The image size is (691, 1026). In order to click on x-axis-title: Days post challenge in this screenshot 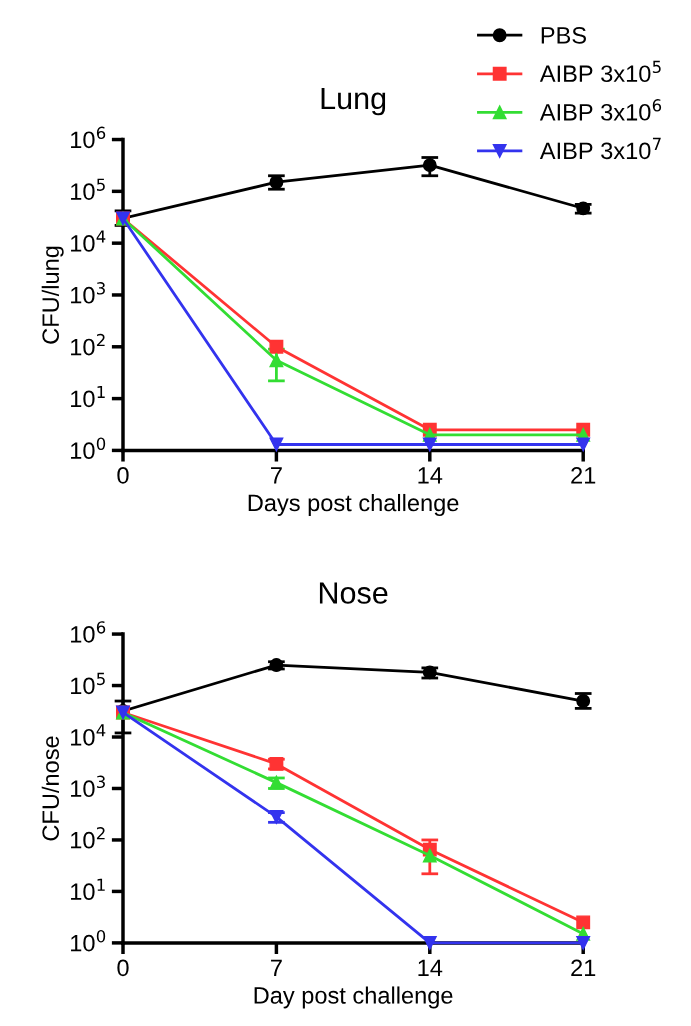, I will do `click(353, 504)`.